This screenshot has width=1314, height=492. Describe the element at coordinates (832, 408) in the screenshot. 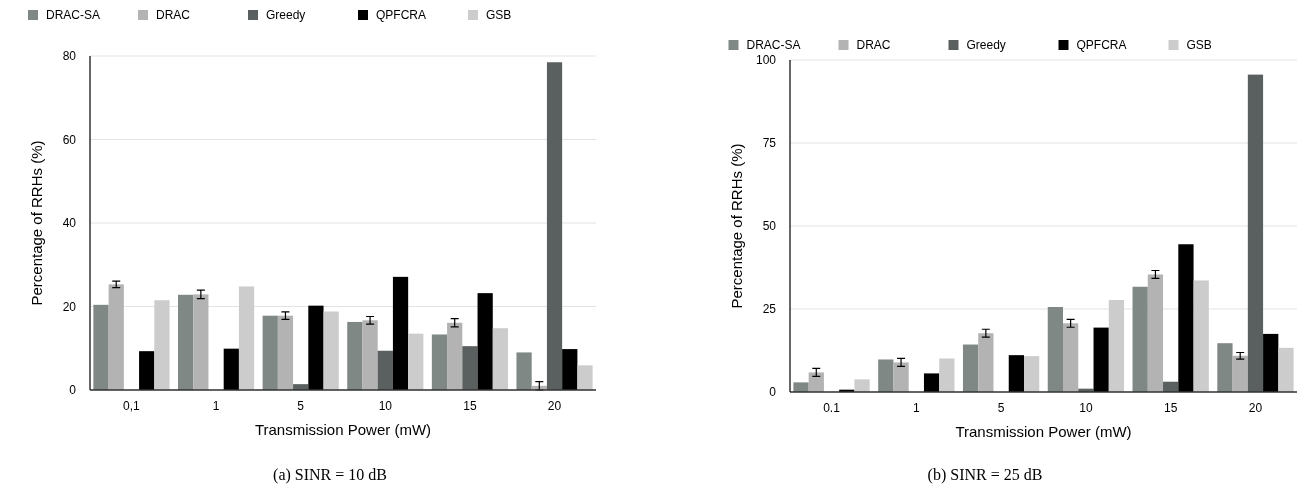

I see `x-tick-label: 0.1` at that location.